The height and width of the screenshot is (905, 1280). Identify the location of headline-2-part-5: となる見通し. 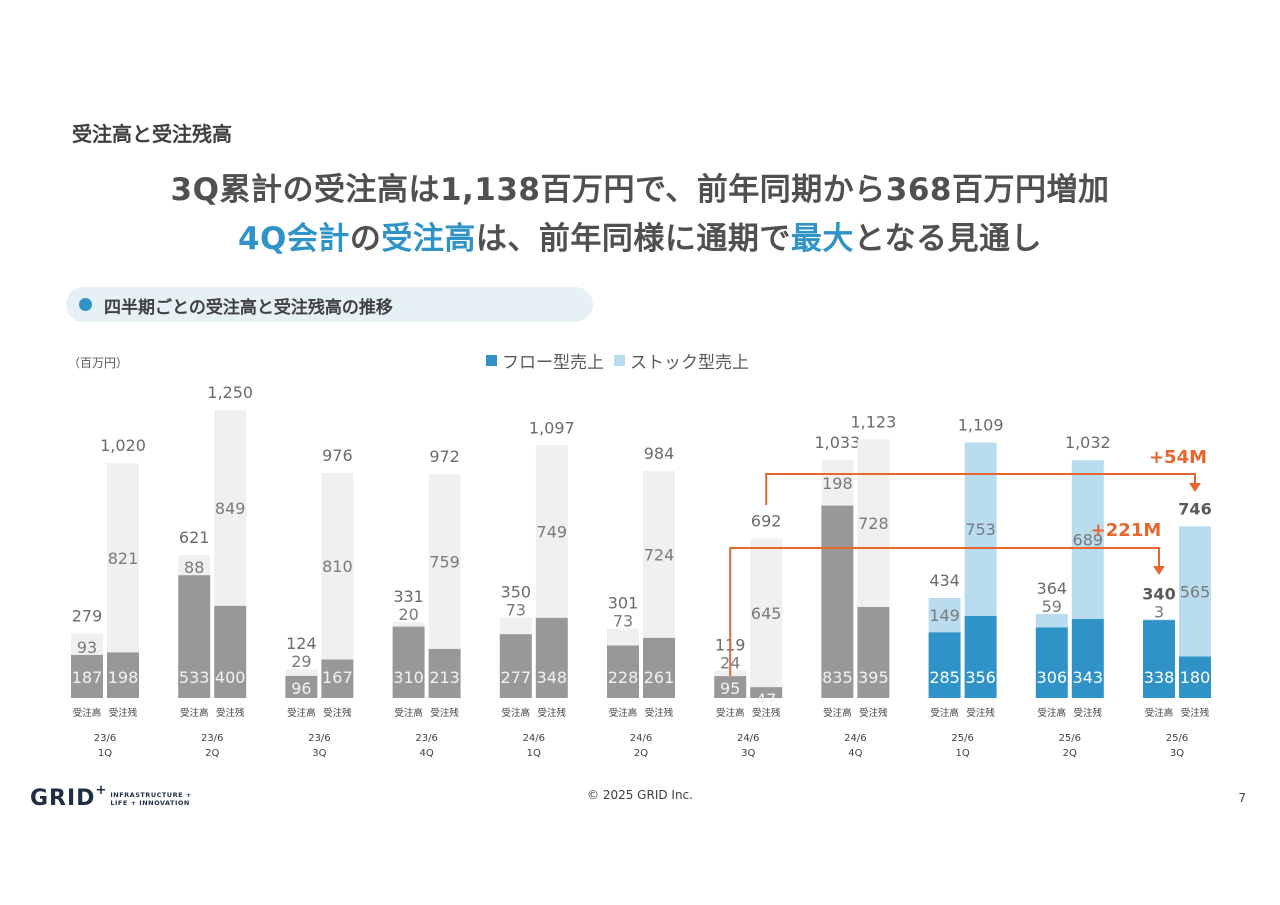
(947, 239).